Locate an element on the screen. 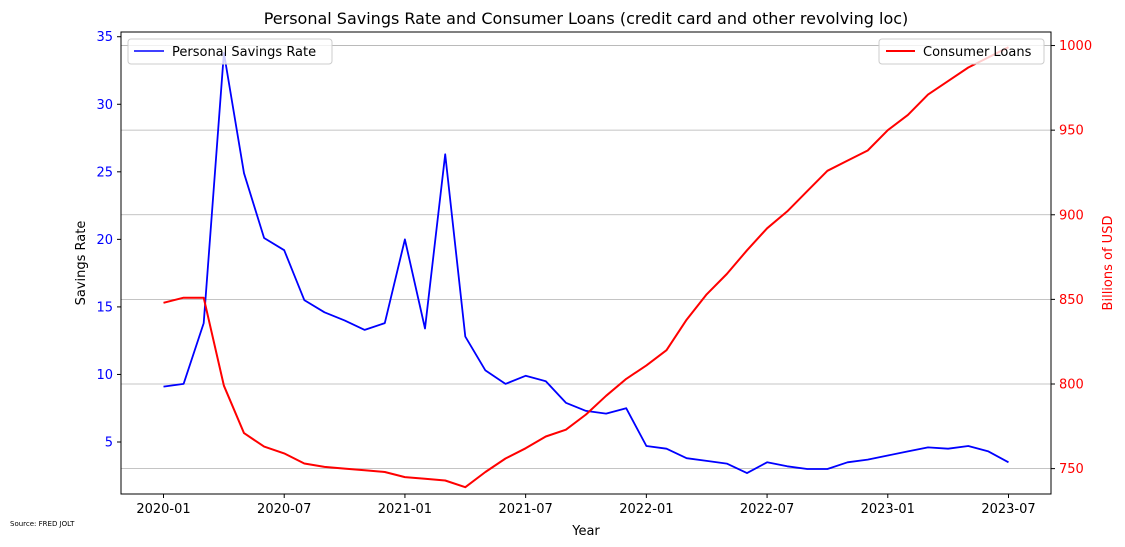 This screenshot has width=1125, height=547. legend-consumer-loans: Consumer Loans is located at coordinates (961, 51).